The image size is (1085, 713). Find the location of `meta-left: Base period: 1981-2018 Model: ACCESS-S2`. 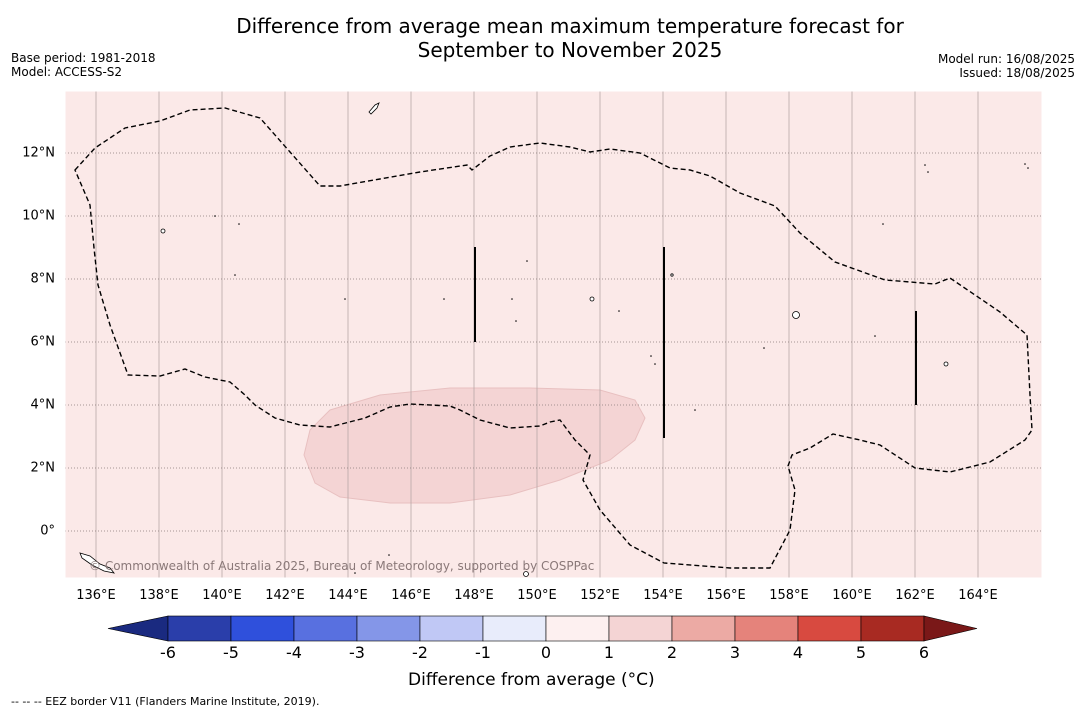

meta-left: Base period: 1981-2018 Model: ACCESS-S2 is located at coordinates (83, 65).